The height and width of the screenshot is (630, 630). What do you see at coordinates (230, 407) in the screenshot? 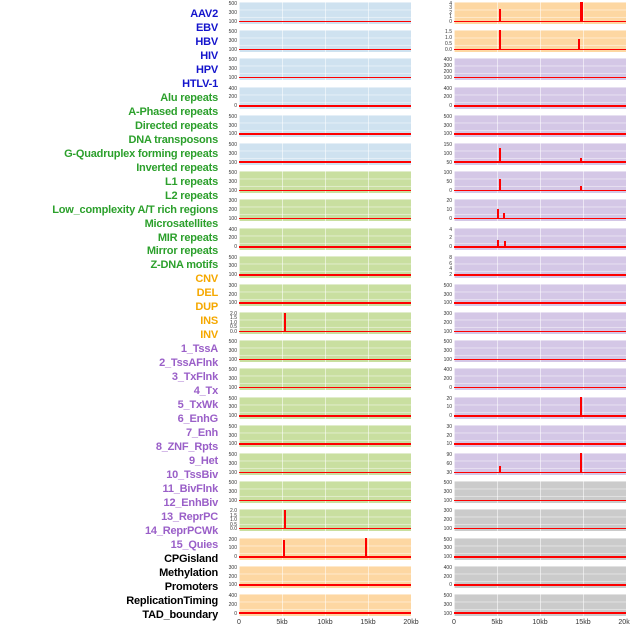
I see `y-axis-ticks-low-complexity-a-t-rich-regions: 500 300 100` at bounding box center [230, 407].